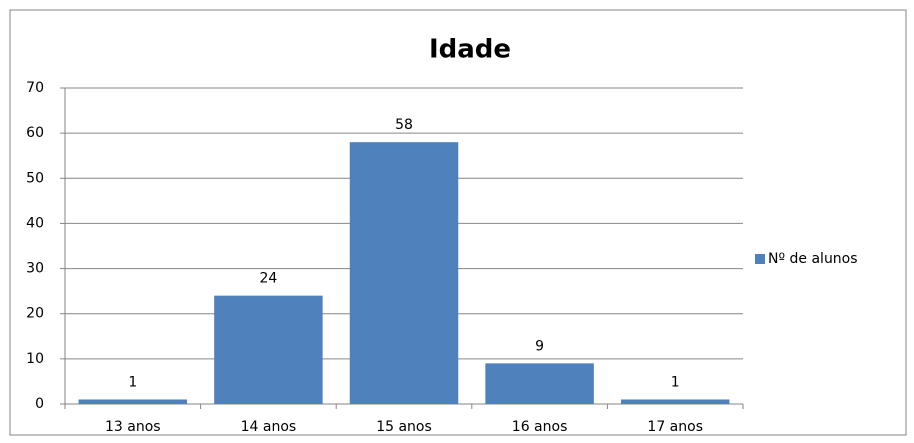  What do you see at coordinates (268, 279) in the screenshot?
I see `data-label: 24` at bounding box center [268, 279].